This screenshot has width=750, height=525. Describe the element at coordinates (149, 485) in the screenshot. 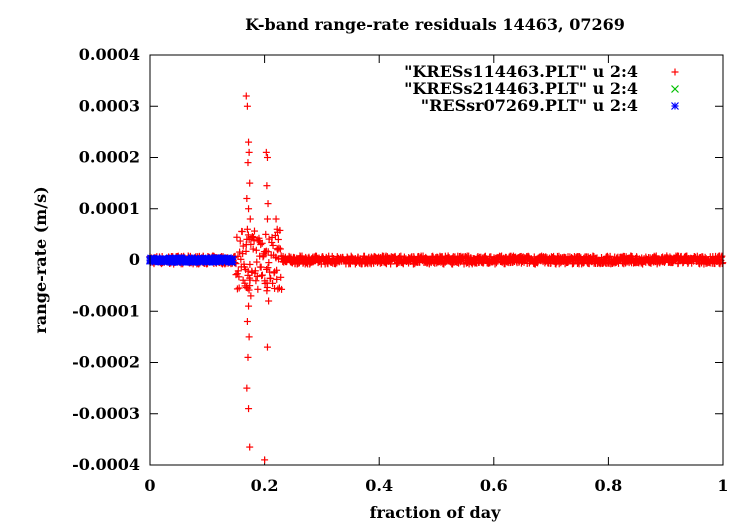

I see `x-tick-label: 0` at that location.